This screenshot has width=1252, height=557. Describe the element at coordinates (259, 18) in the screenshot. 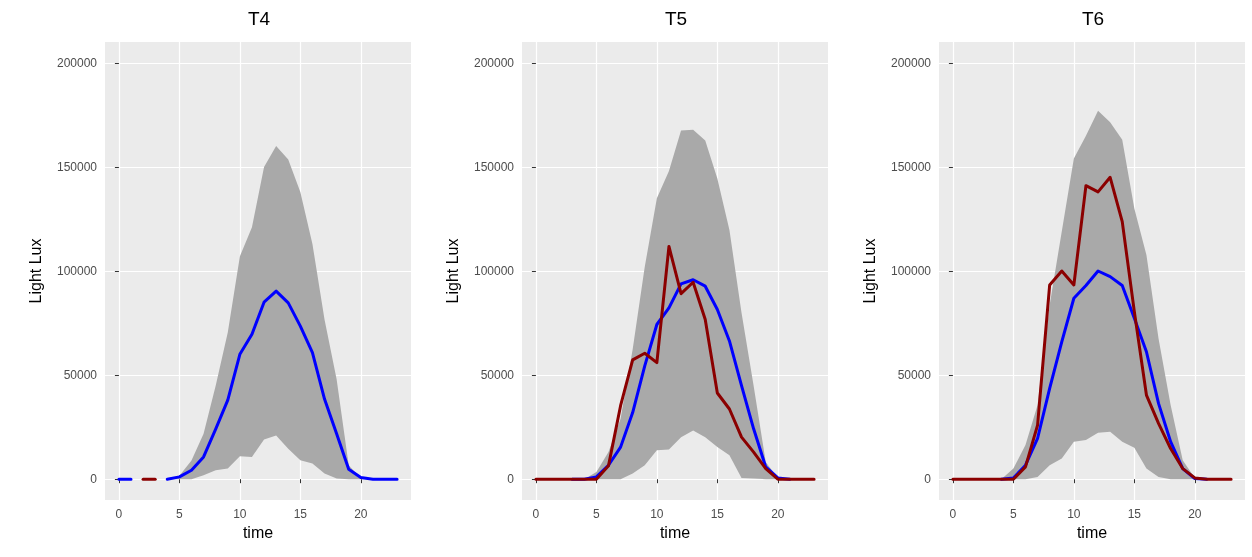

I see `chart-title: T4` at that location.